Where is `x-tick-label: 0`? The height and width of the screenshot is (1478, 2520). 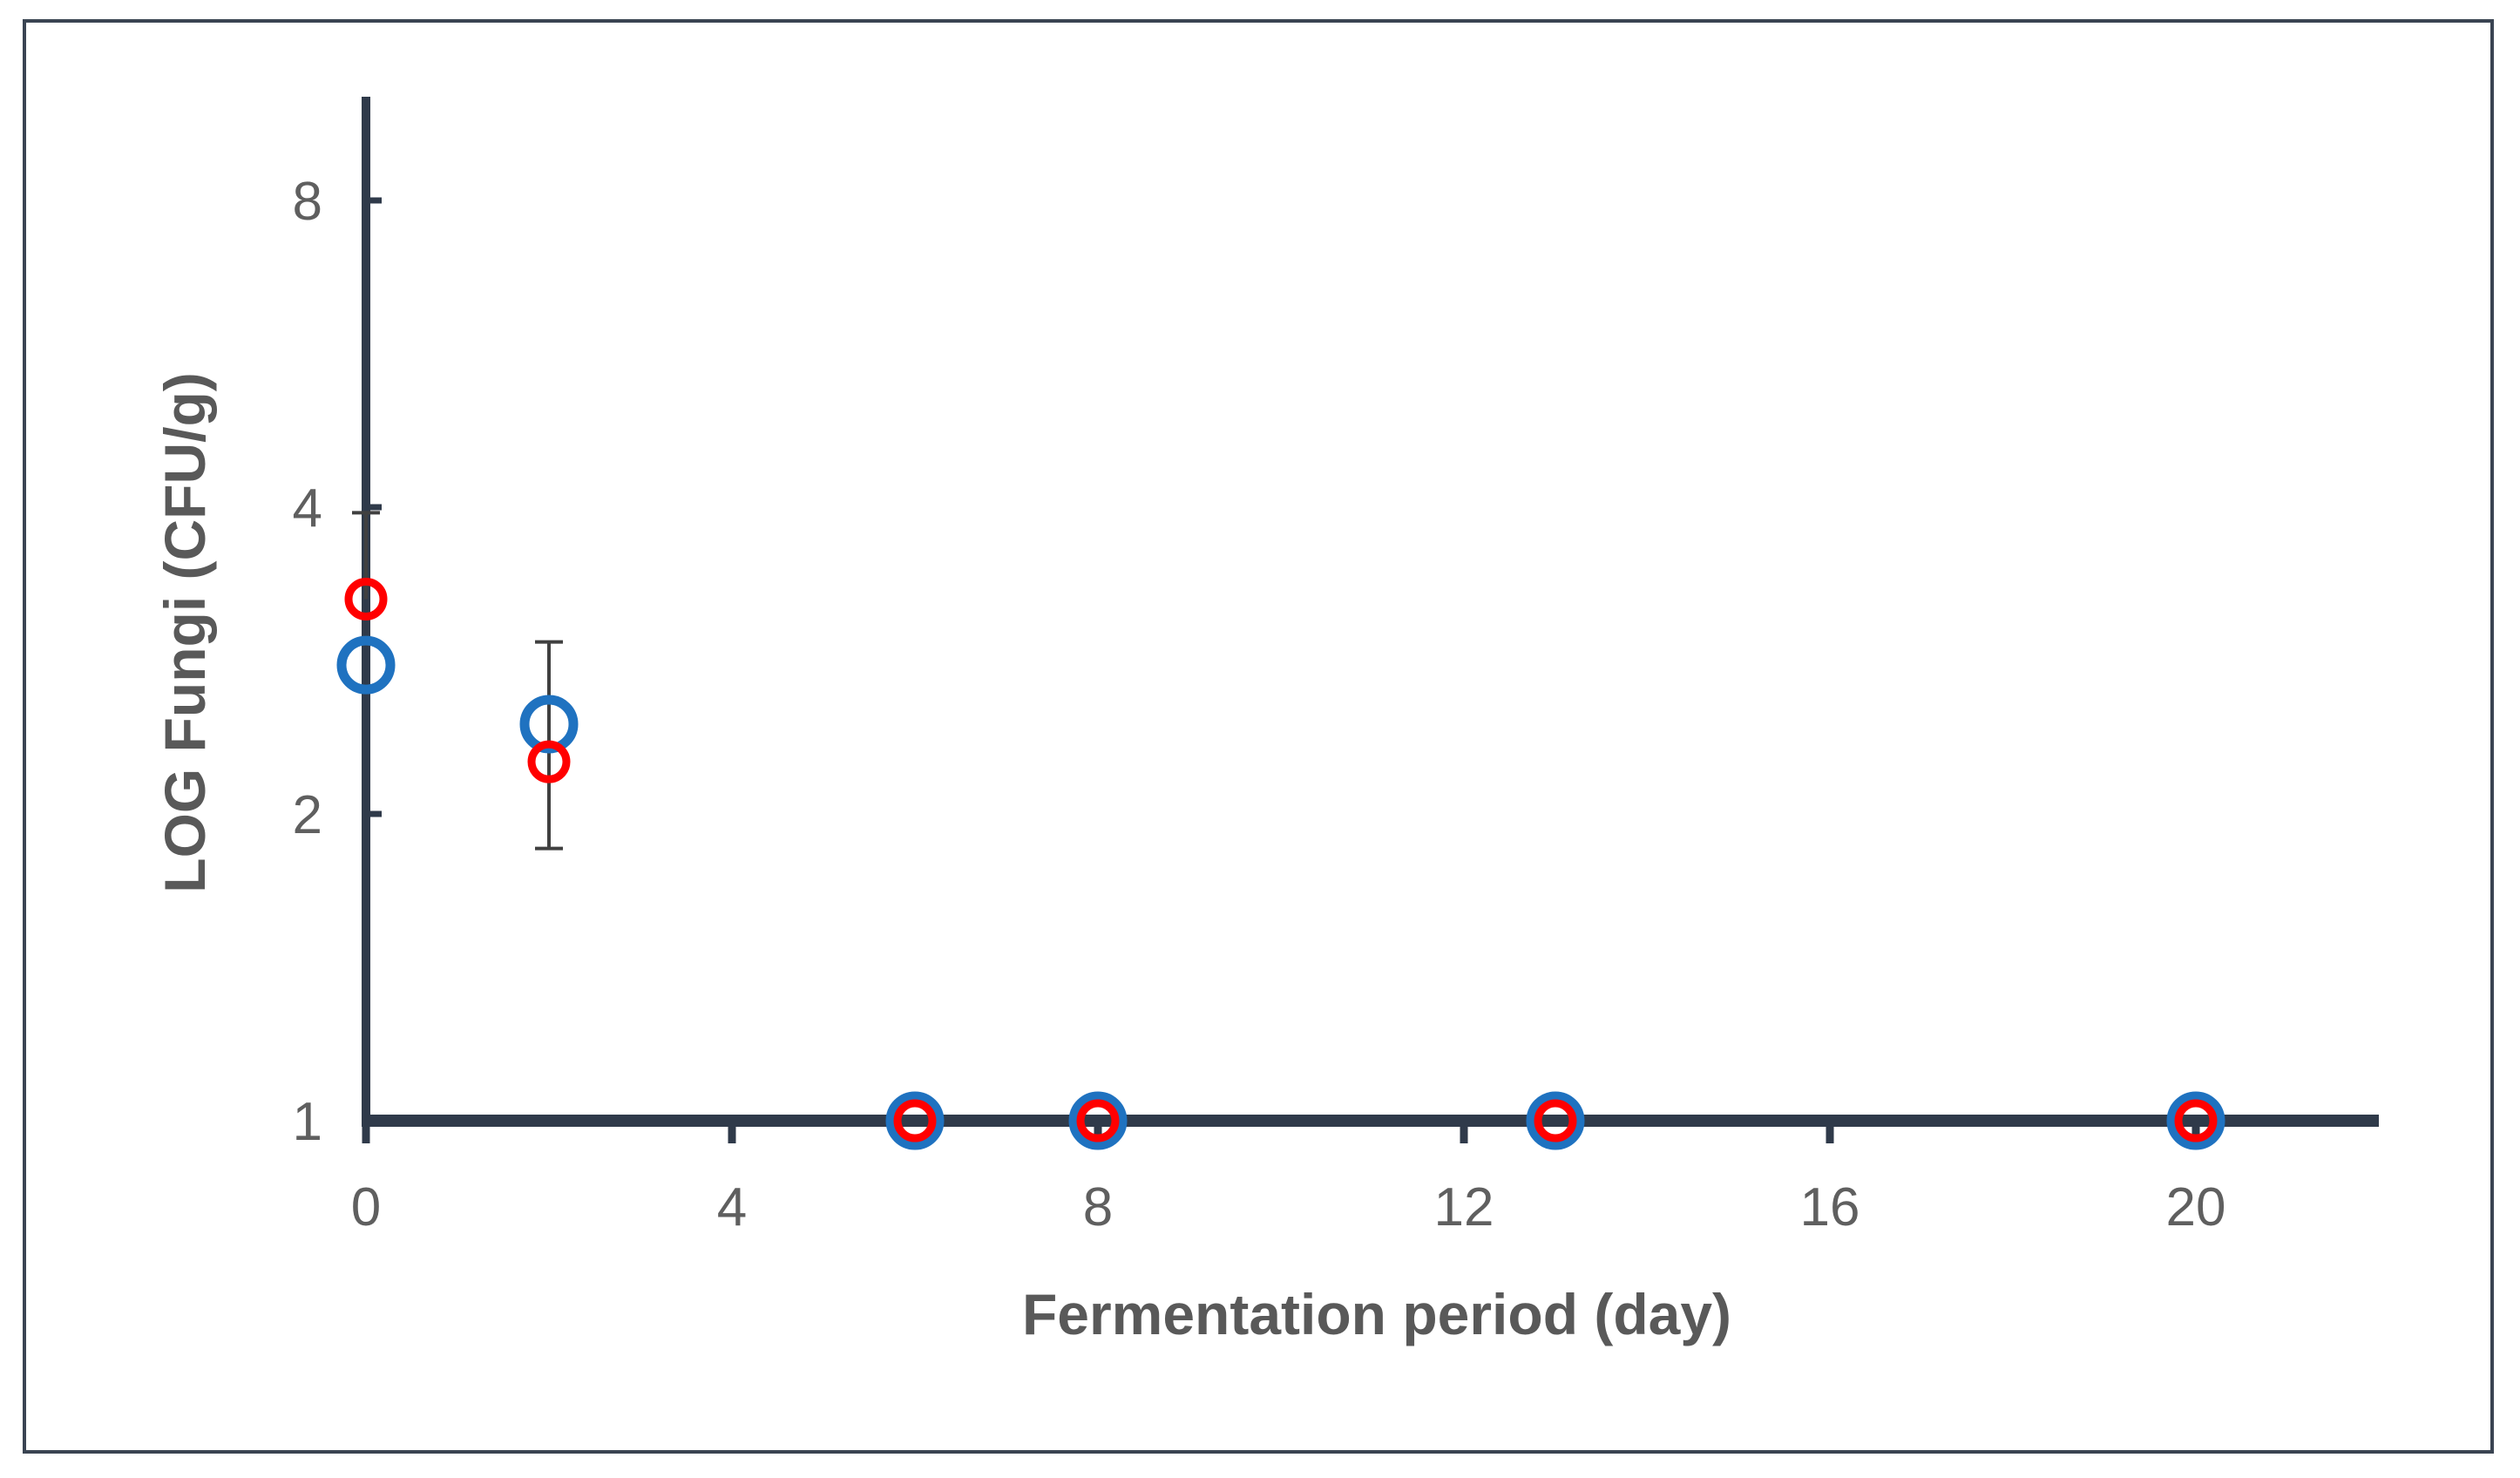
x-tick-label: 0 is located at coordinates (366, 1207).